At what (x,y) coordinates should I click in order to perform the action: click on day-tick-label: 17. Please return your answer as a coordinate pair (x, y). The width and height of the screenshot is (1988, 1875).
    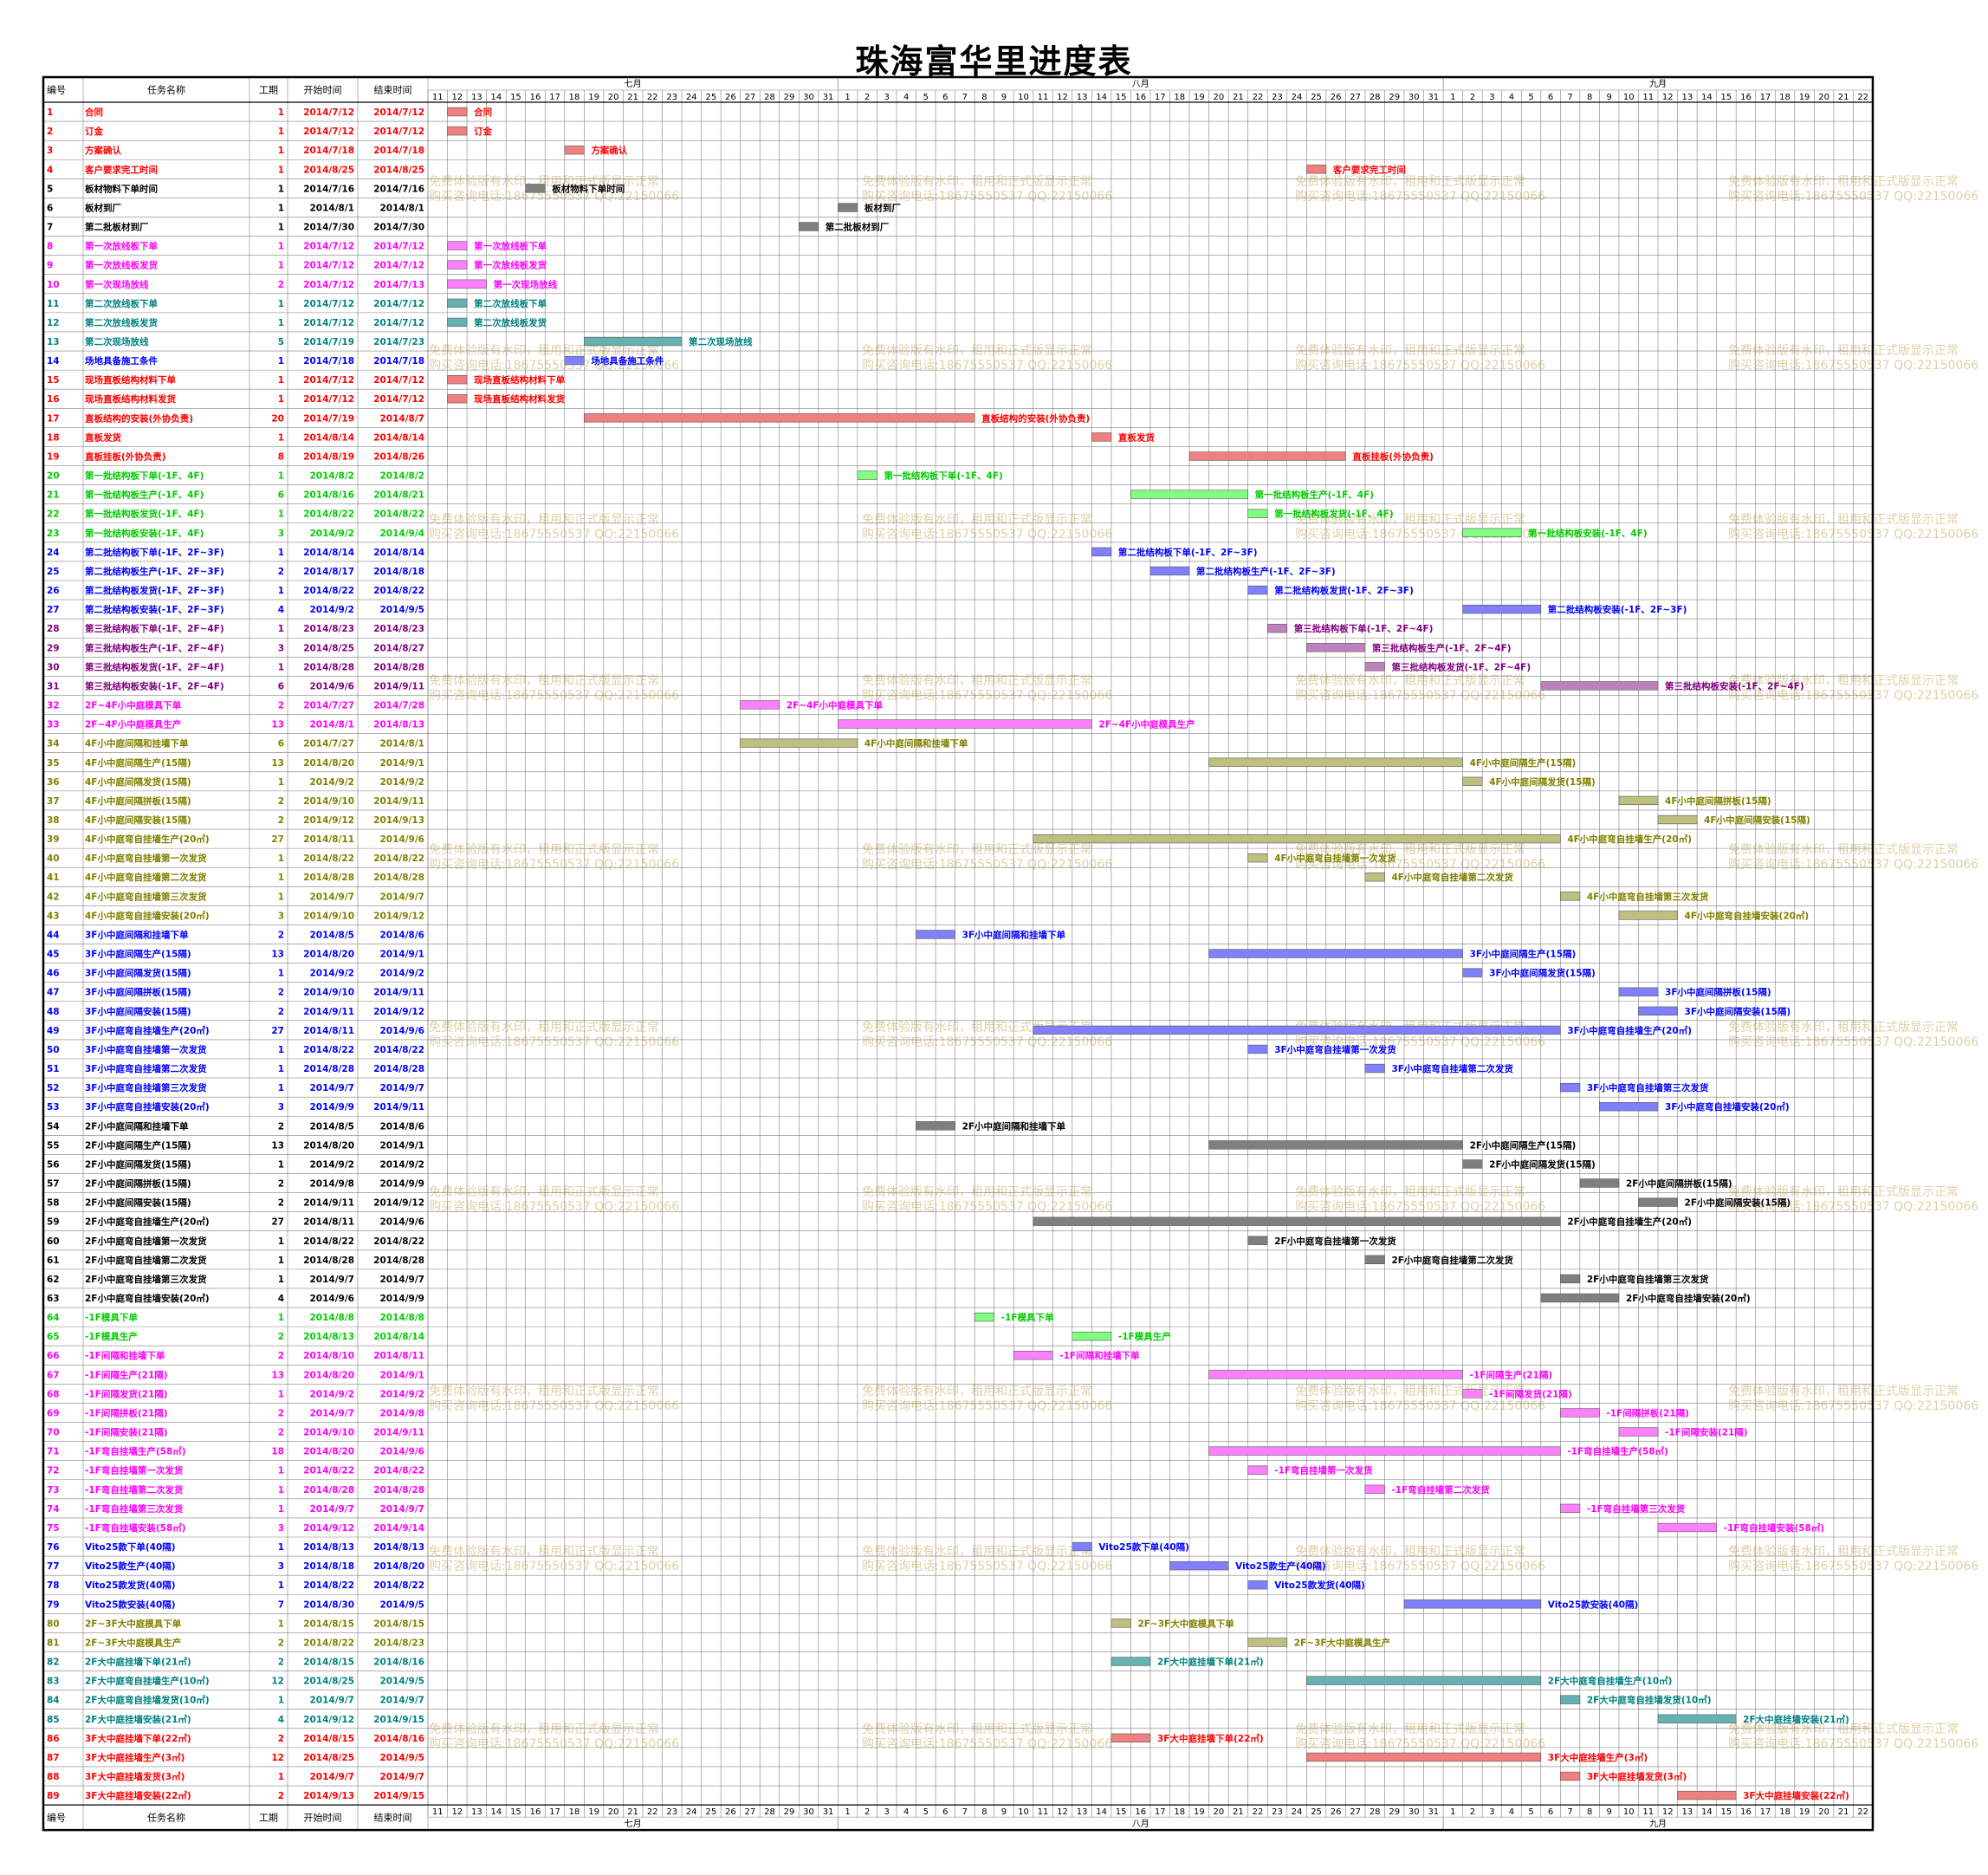
    Looking at the image, I should click on (1765, 97).